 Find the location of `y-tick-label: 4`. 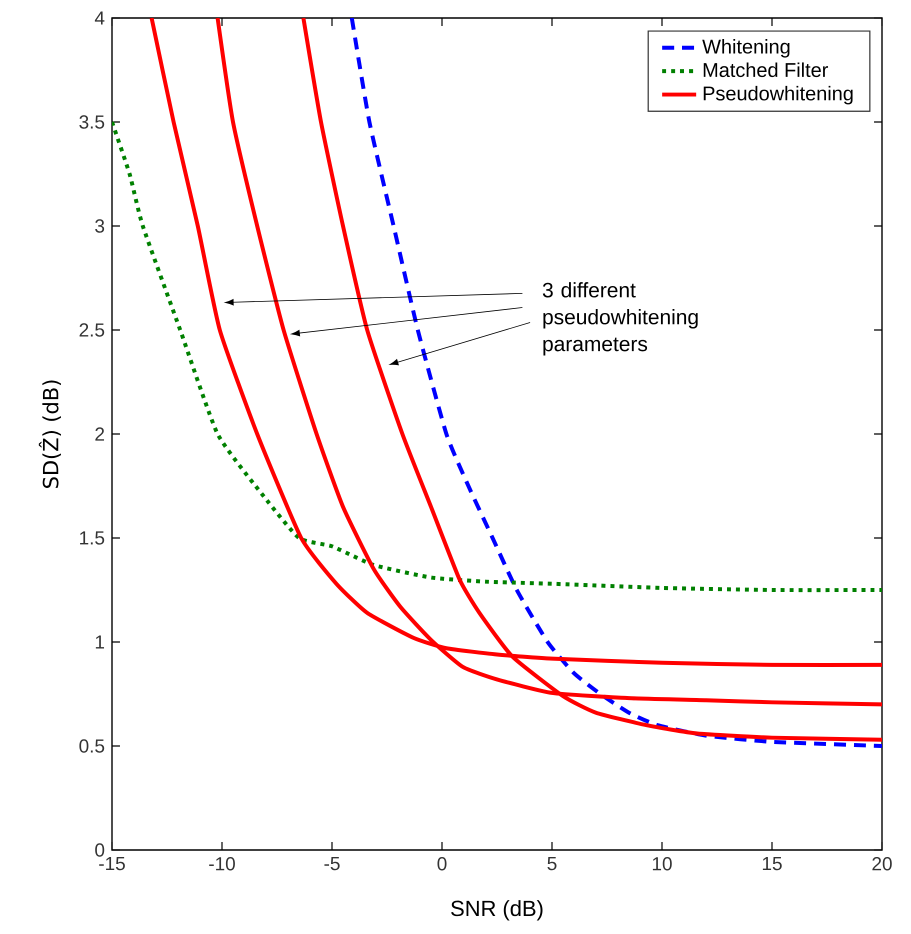

y-tick-label: 4 is located at coordinates (99, 17).